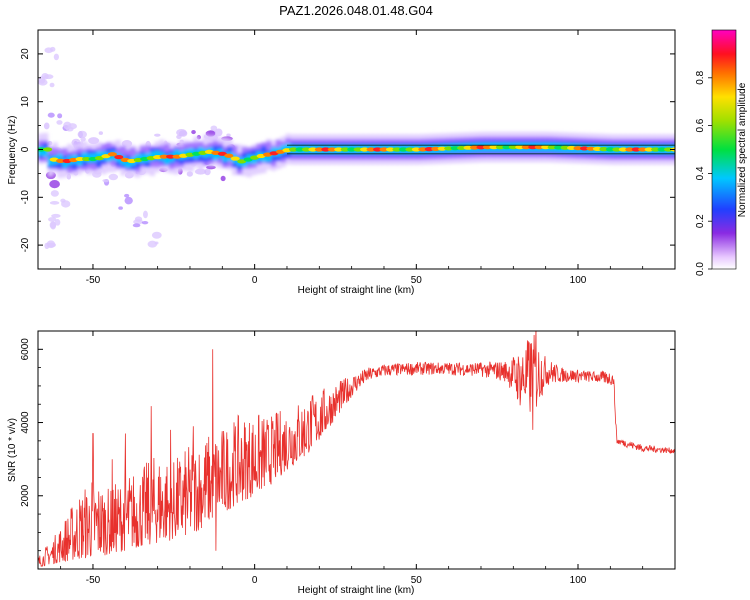 Image resolution: width=750 pixels, height=600 pixels. I want to click on bottom-x-tick-label: -50, so click(93, 580).